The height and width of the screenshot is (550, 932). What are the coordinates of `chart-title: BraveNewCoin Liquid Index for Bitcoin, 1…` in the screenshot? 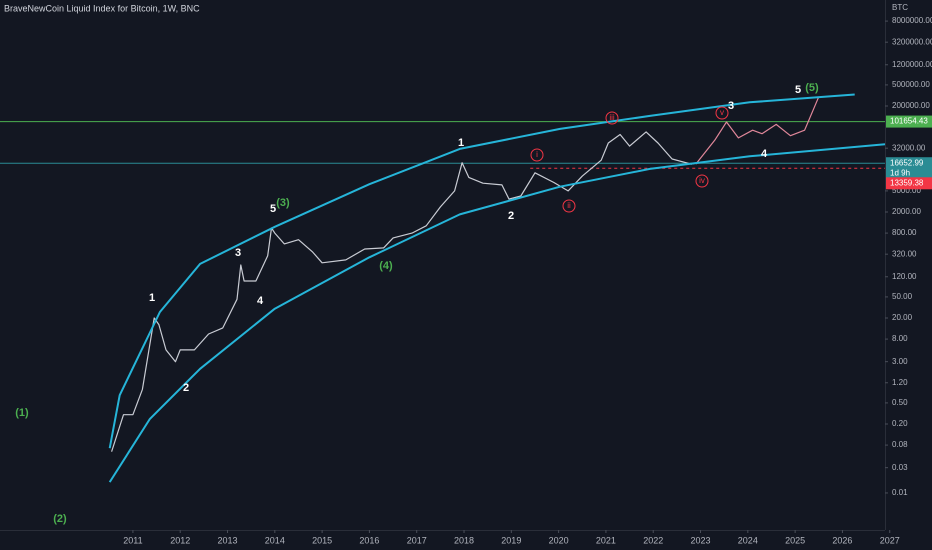 It's located at (102, 8).